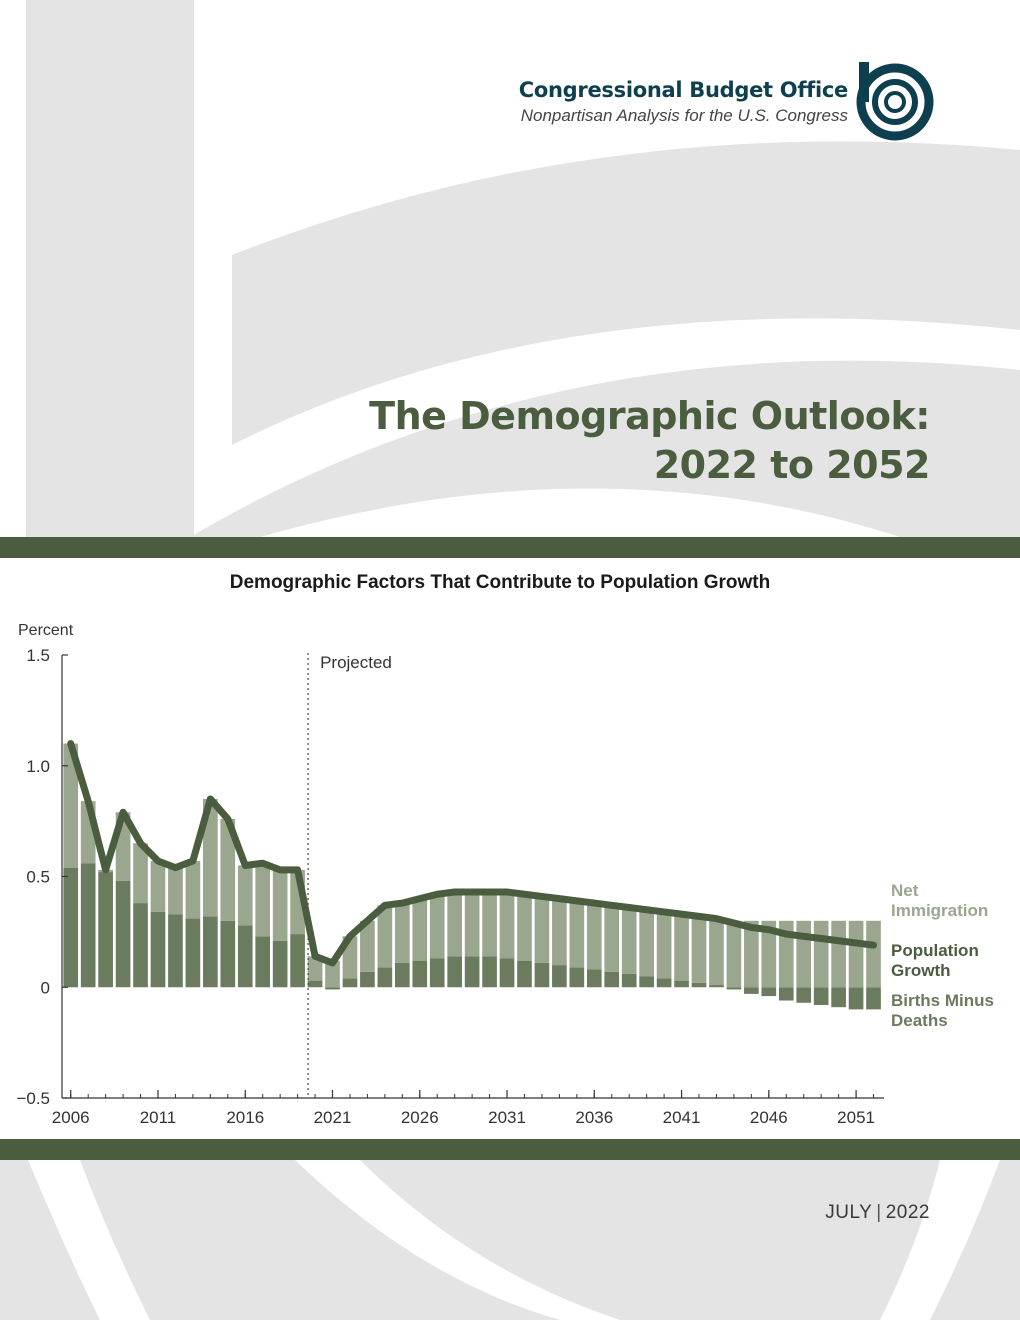  Describe the element at coordinates (577, 977) in the screenshot. I see `bar-births-minus-deaths-2035` at that location.